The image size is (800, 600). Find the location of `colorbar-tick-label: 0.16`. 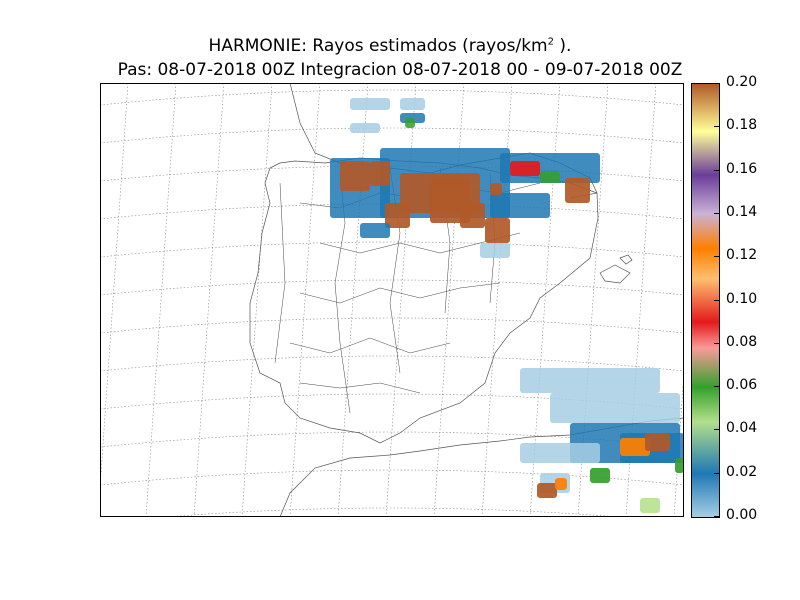

colorbar-tick-label: 0.16 is located at coordinates (742, 168).